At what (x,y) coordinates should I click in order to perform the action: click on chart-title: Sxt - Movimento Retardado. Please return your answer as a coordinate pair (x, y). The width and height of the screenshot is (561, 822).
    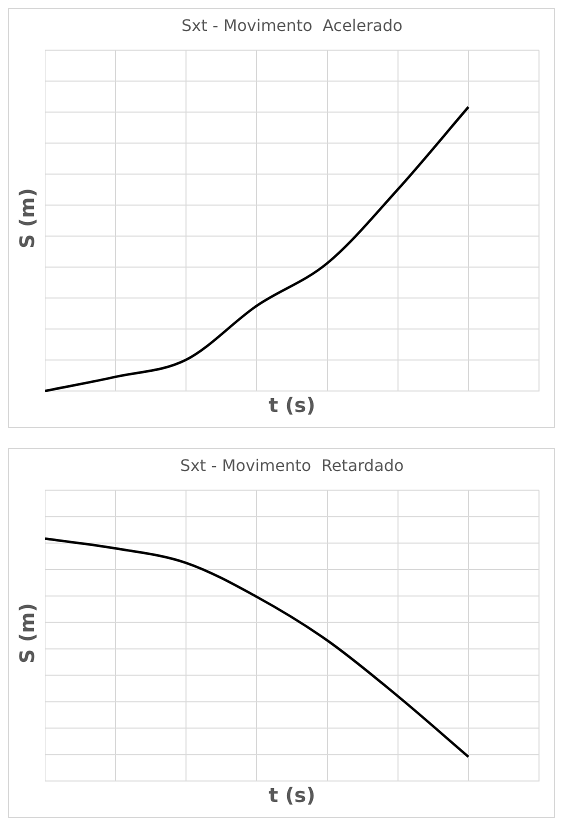
    Looking at the image, I should click on (292, 465).